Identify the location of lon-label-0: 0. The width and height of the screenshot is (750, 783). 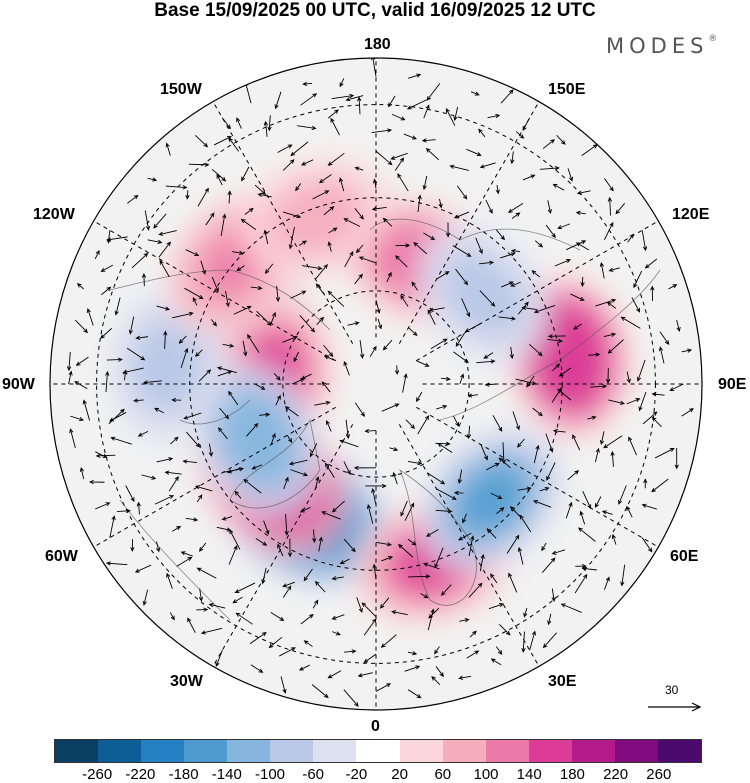
(375, 726).